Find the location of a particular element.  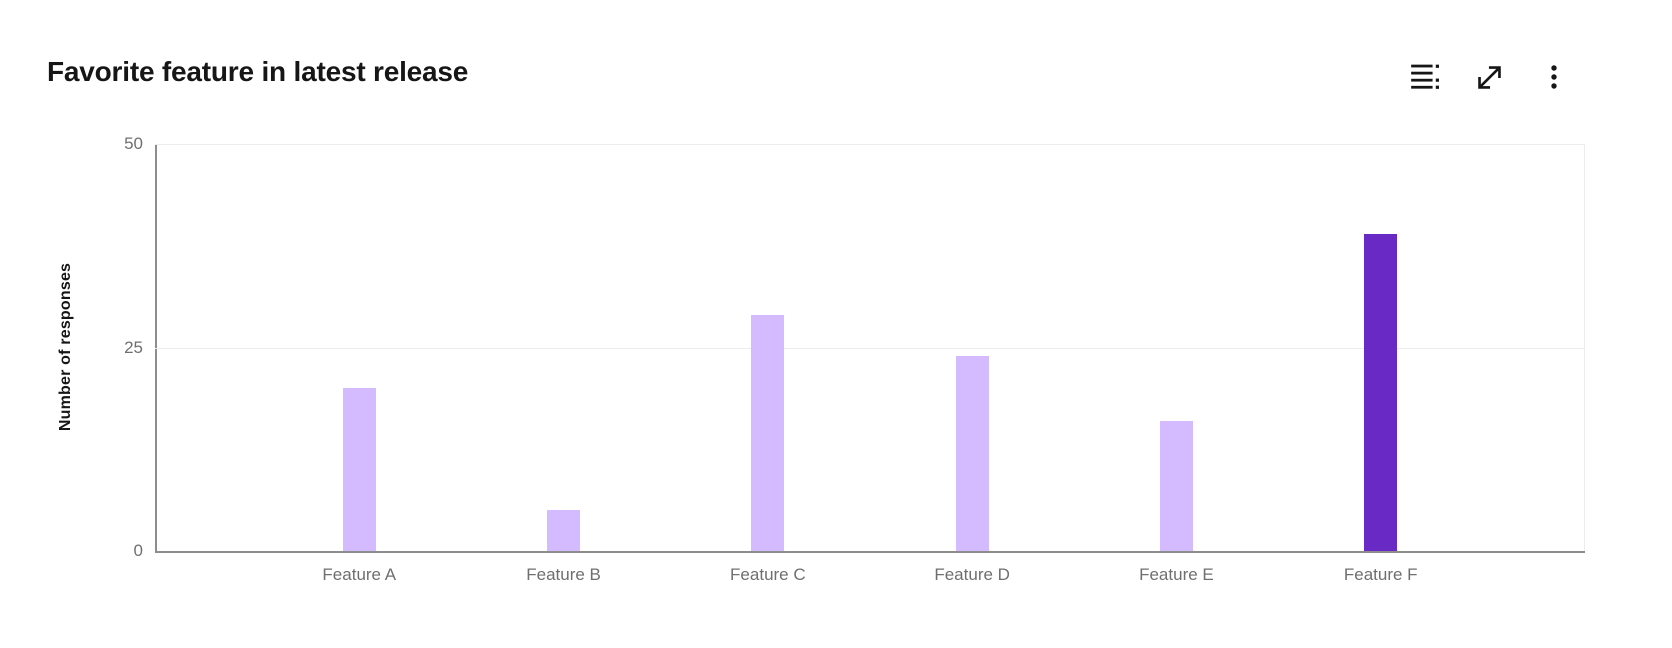

x-tick-label: Feature A is located at coordinates (359, 574).